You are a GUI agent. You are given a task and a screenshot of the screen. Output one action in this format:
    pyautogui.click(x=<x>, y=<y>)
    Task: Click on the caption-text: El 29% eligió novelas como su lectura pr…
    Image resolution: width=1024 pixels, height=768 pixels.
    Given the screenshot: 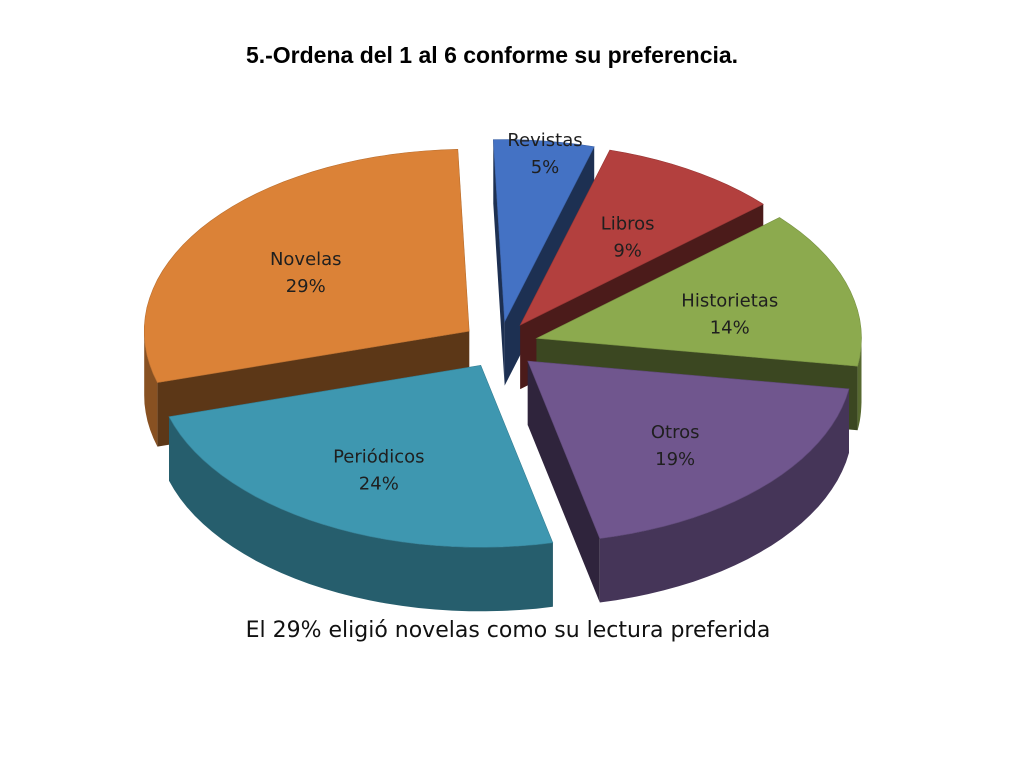 What is the action you would take?
    pyautogui.click(x=508, y=630)
    